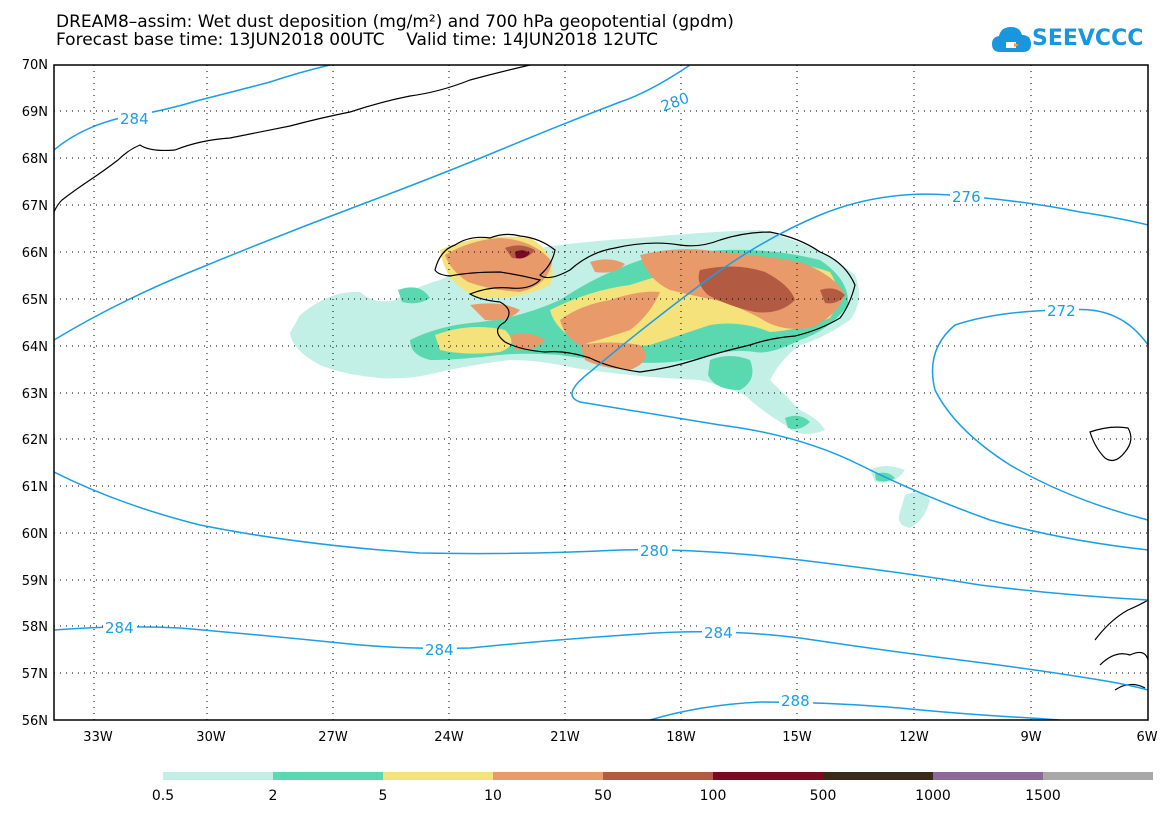 The image size is (1175, 815). Describe the element at coordinates (681, 737) in the screenshot. I see `lon-label: 18W` at that location.